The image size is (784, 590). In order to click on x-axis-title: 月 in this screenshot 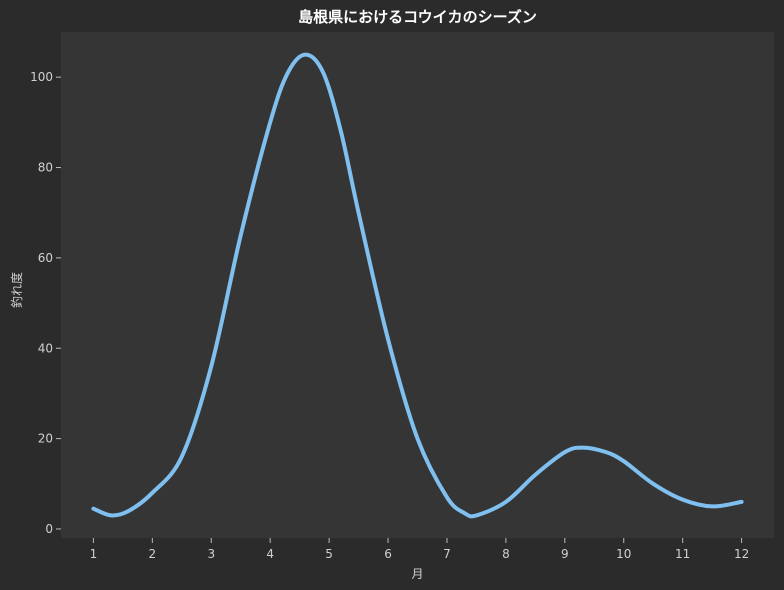, I will do `click(417, 574)`.